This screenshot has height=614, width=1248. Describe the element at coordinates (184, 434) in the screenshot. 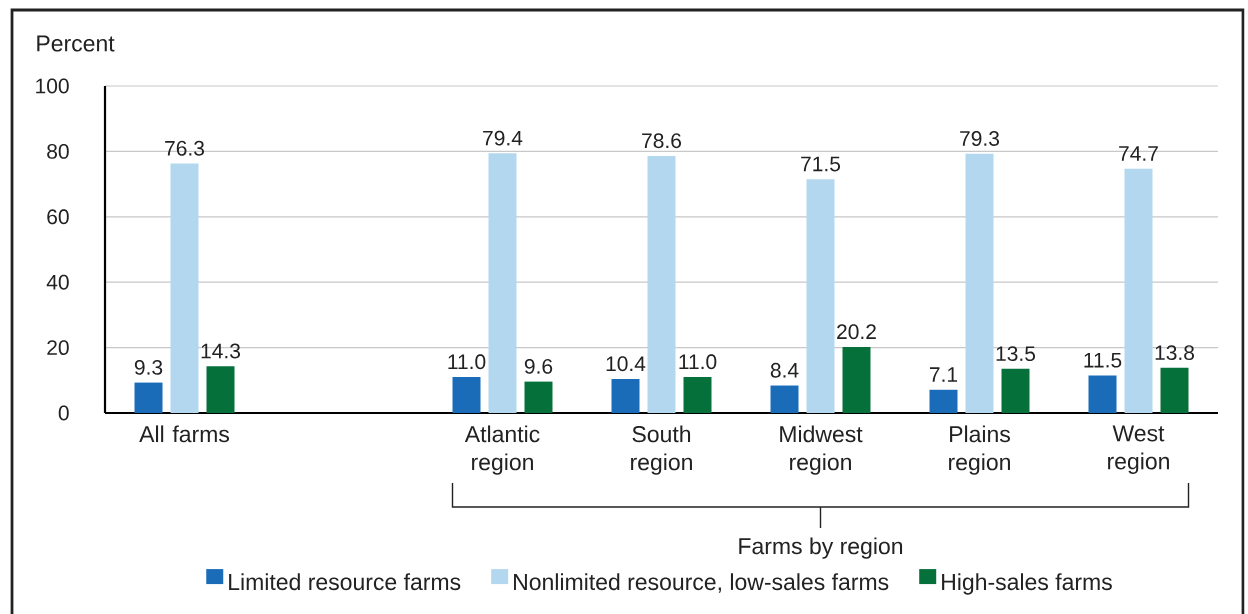

I see `x-tick-label: All farms` at that location.